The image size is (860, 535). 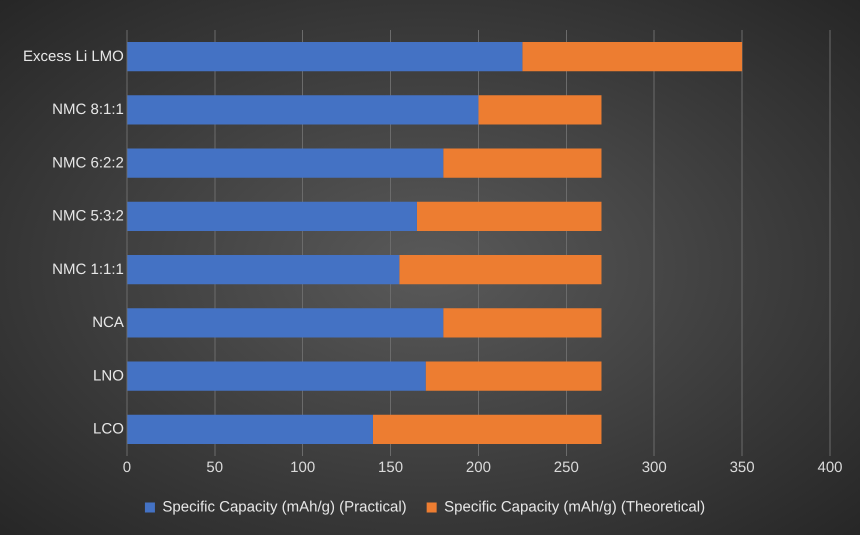 I want to click on x-tick-label: 350, so click(x=742, y=467).